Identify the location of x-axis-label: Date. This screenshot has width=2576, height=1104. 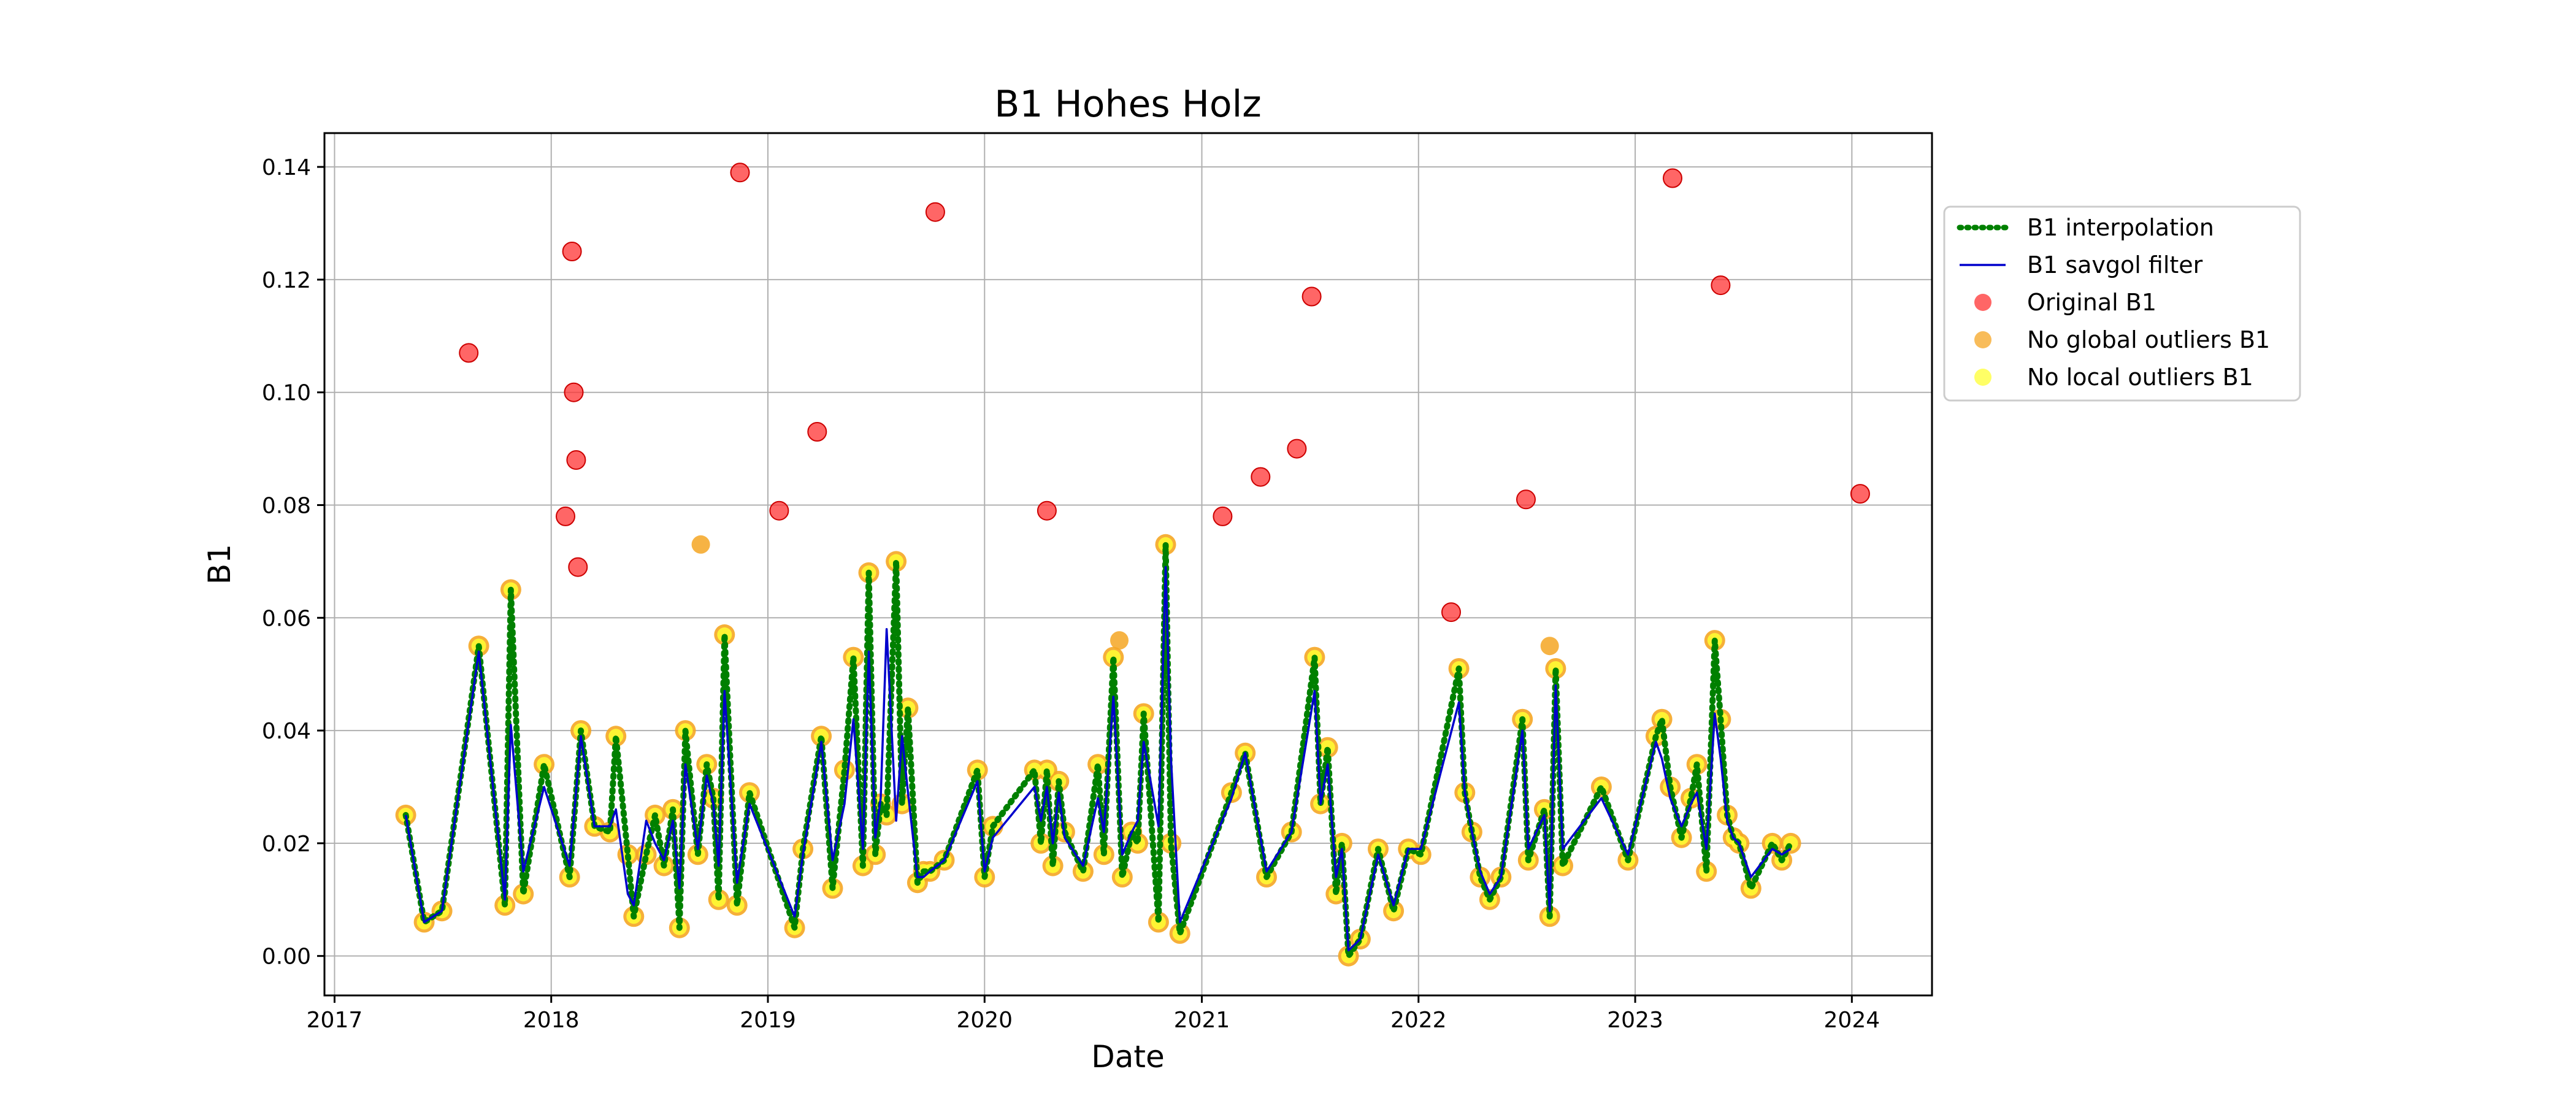
(1128, 1057).